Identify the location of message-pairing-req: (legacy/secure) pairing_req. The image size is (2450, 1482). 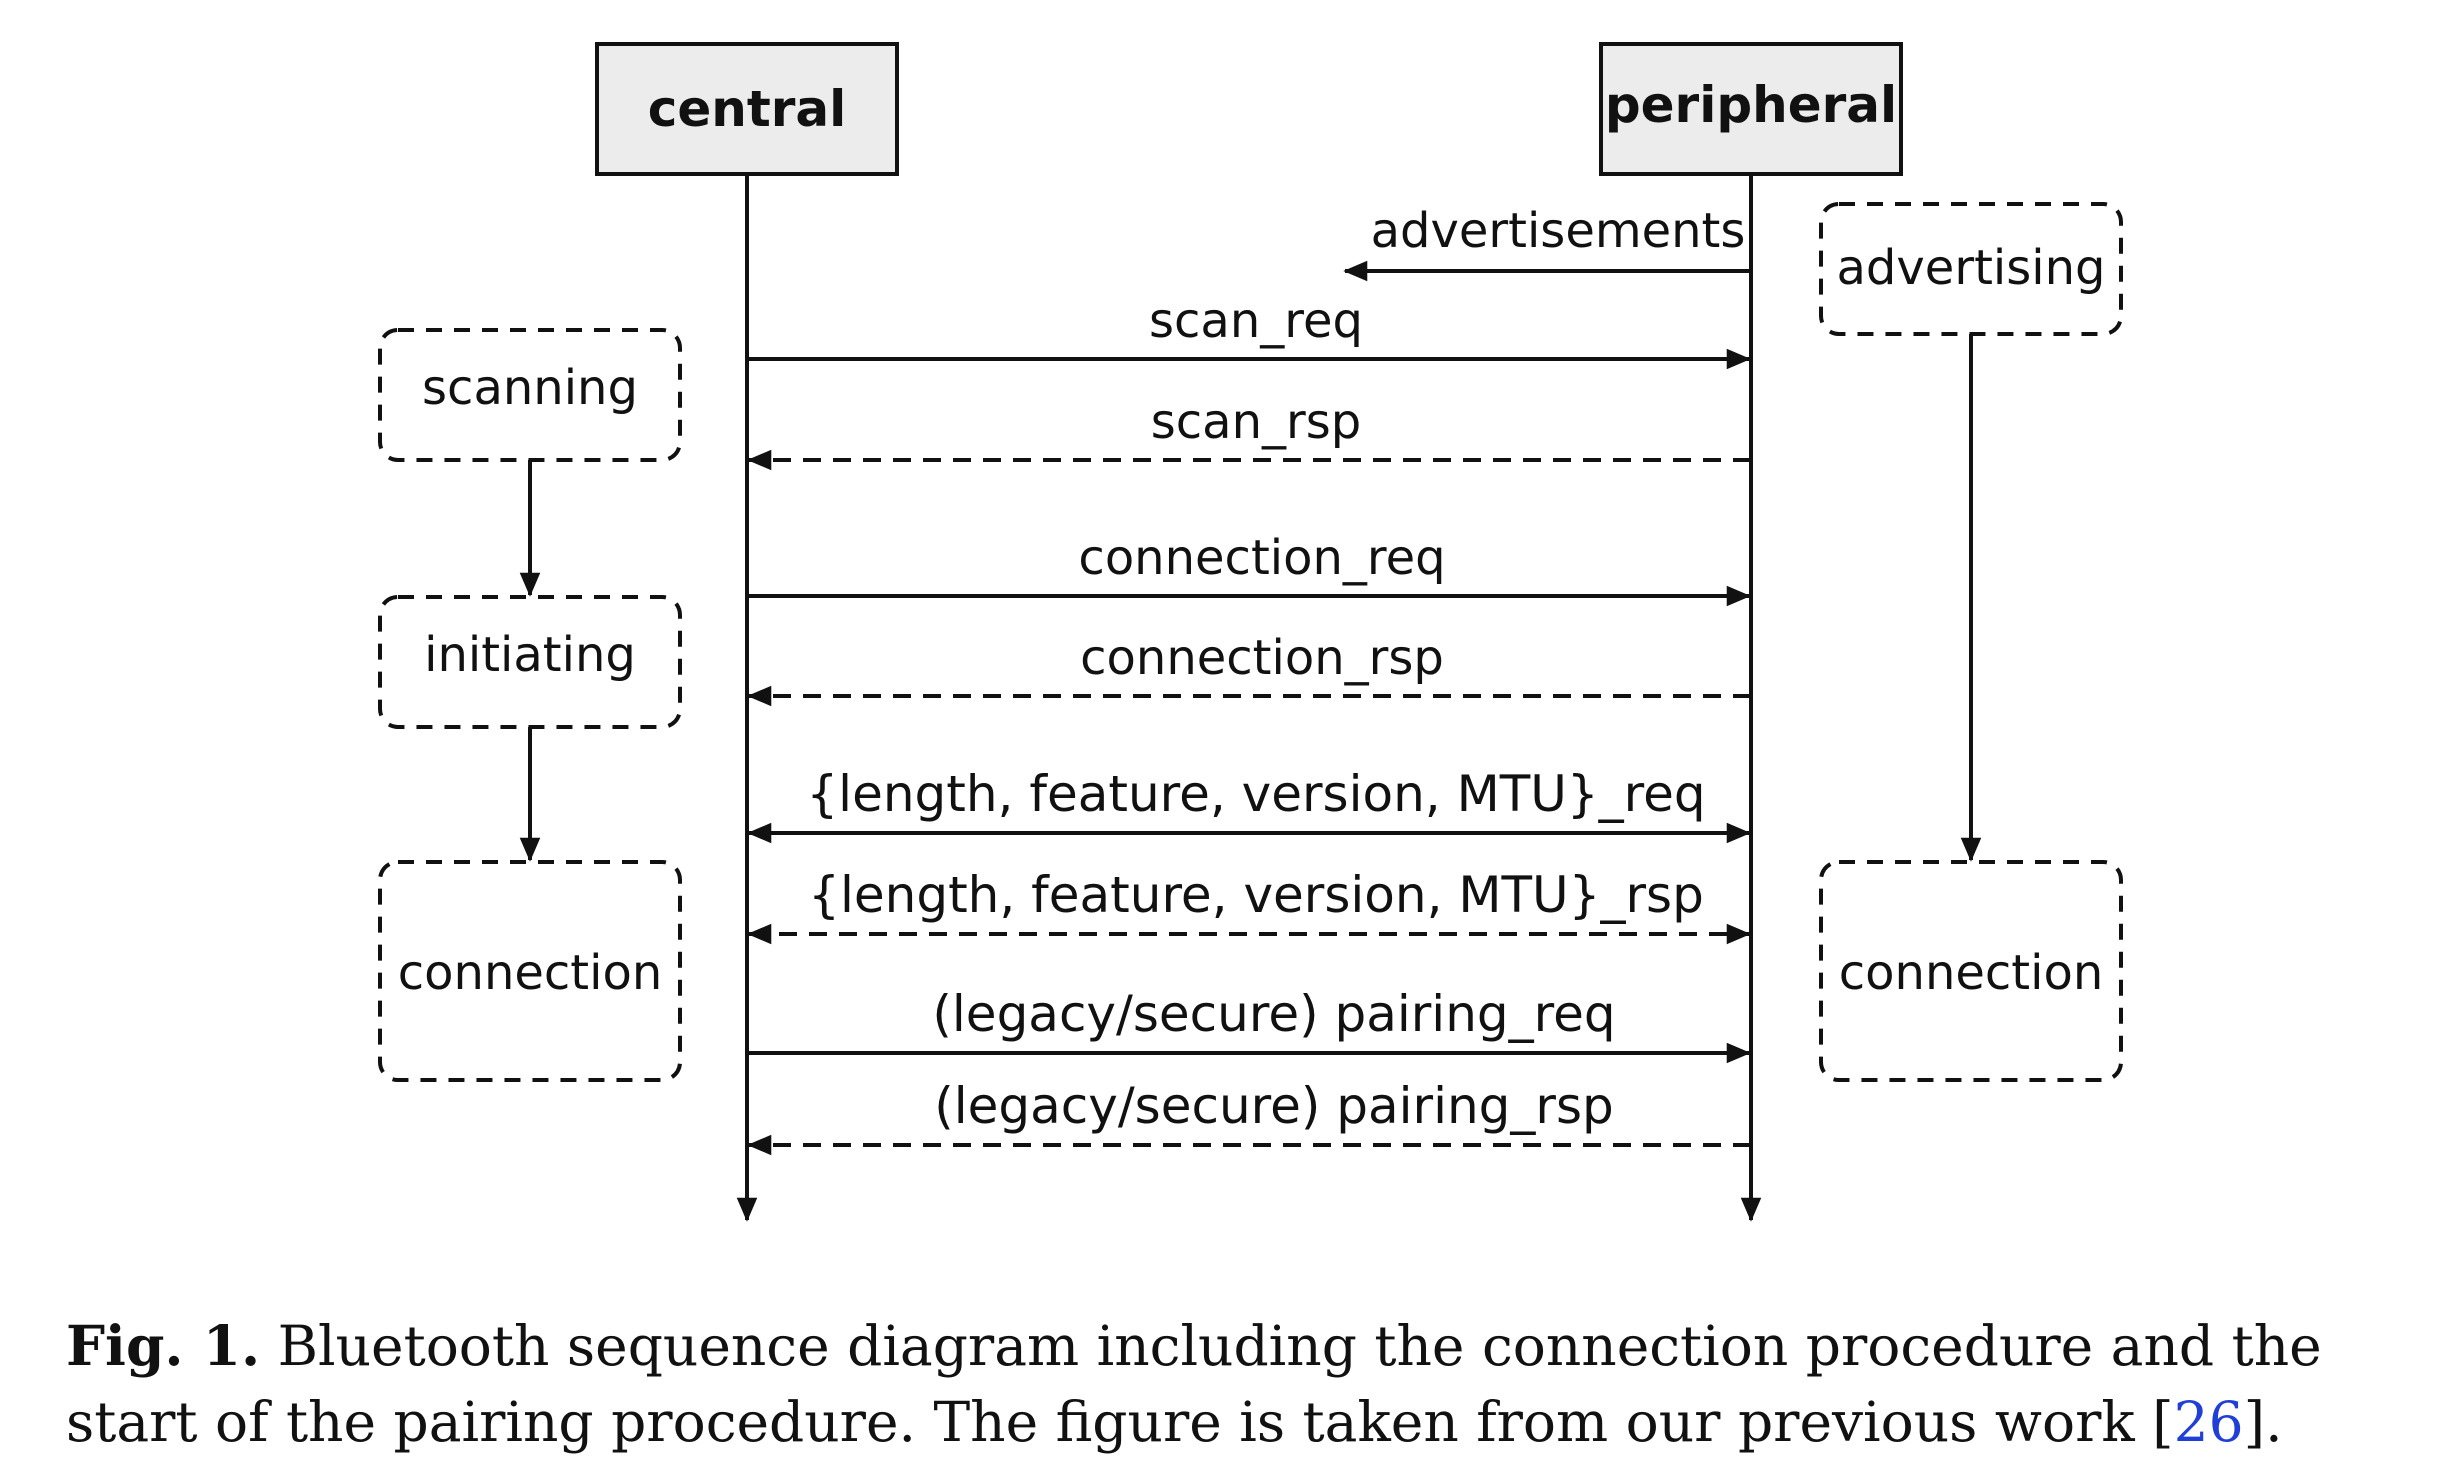
(1249, 1024).